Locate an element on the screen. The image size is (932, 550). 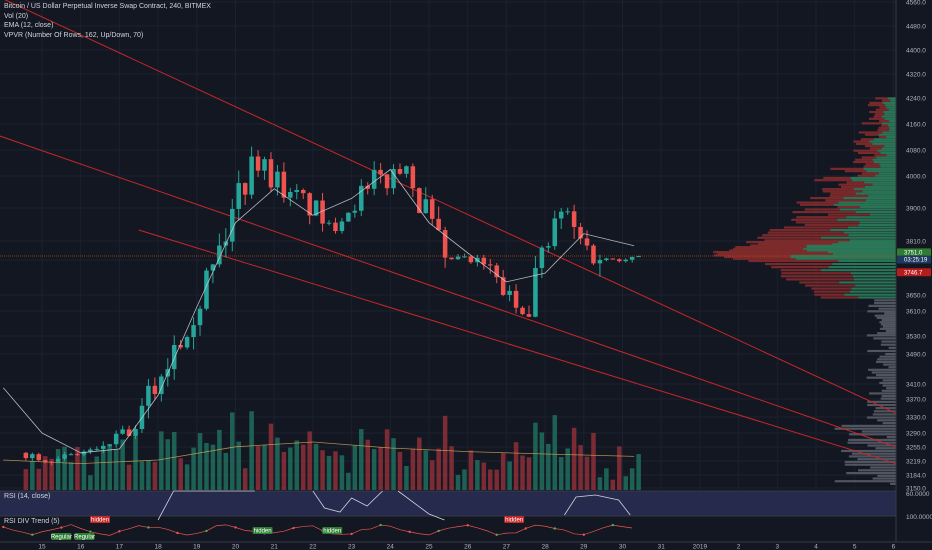
rsi-div-tag-bg is located at coordinates (61, 536).